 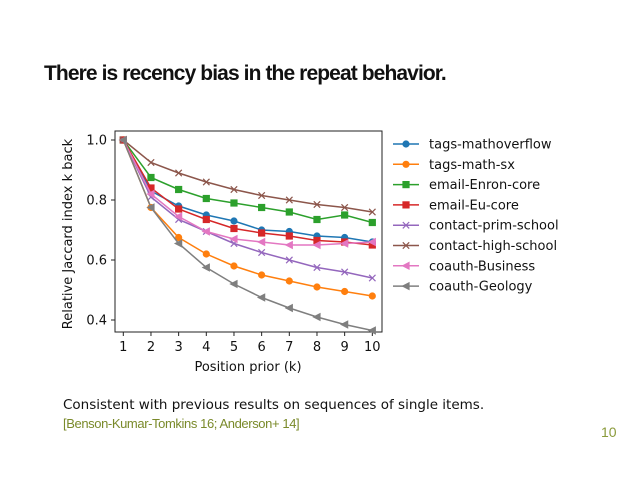 I want to click on x-axis-label: Position prior (k), so click(x=247, y=367).